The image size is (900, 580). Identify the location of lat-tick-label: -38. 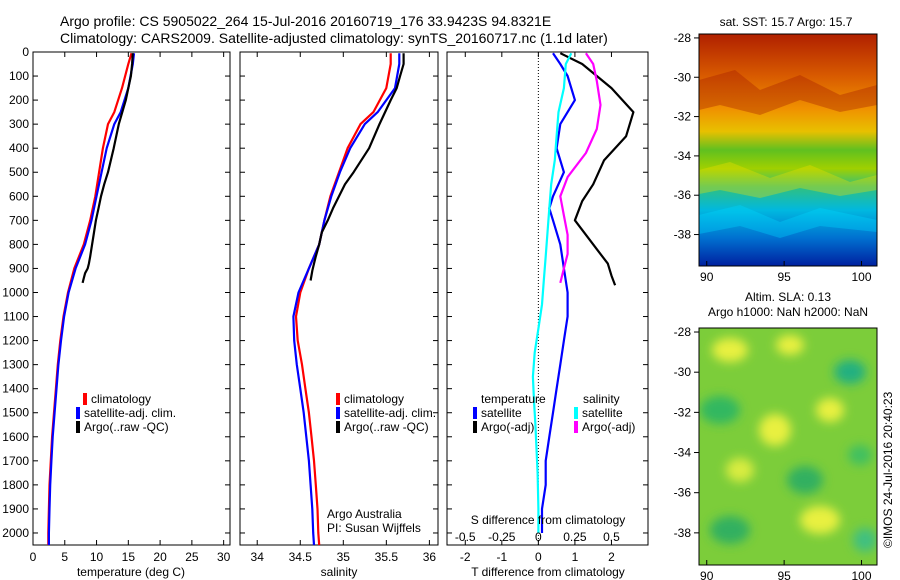
(683, 235).